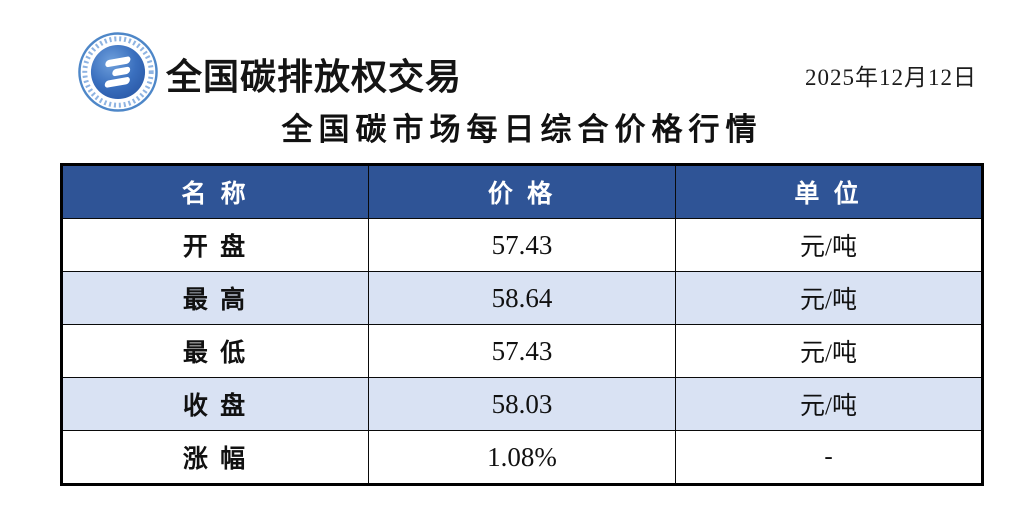 The image size is (1009, 508). I want to click on table-row-change: 涨 幅 1.08% -, so click(522, 457).